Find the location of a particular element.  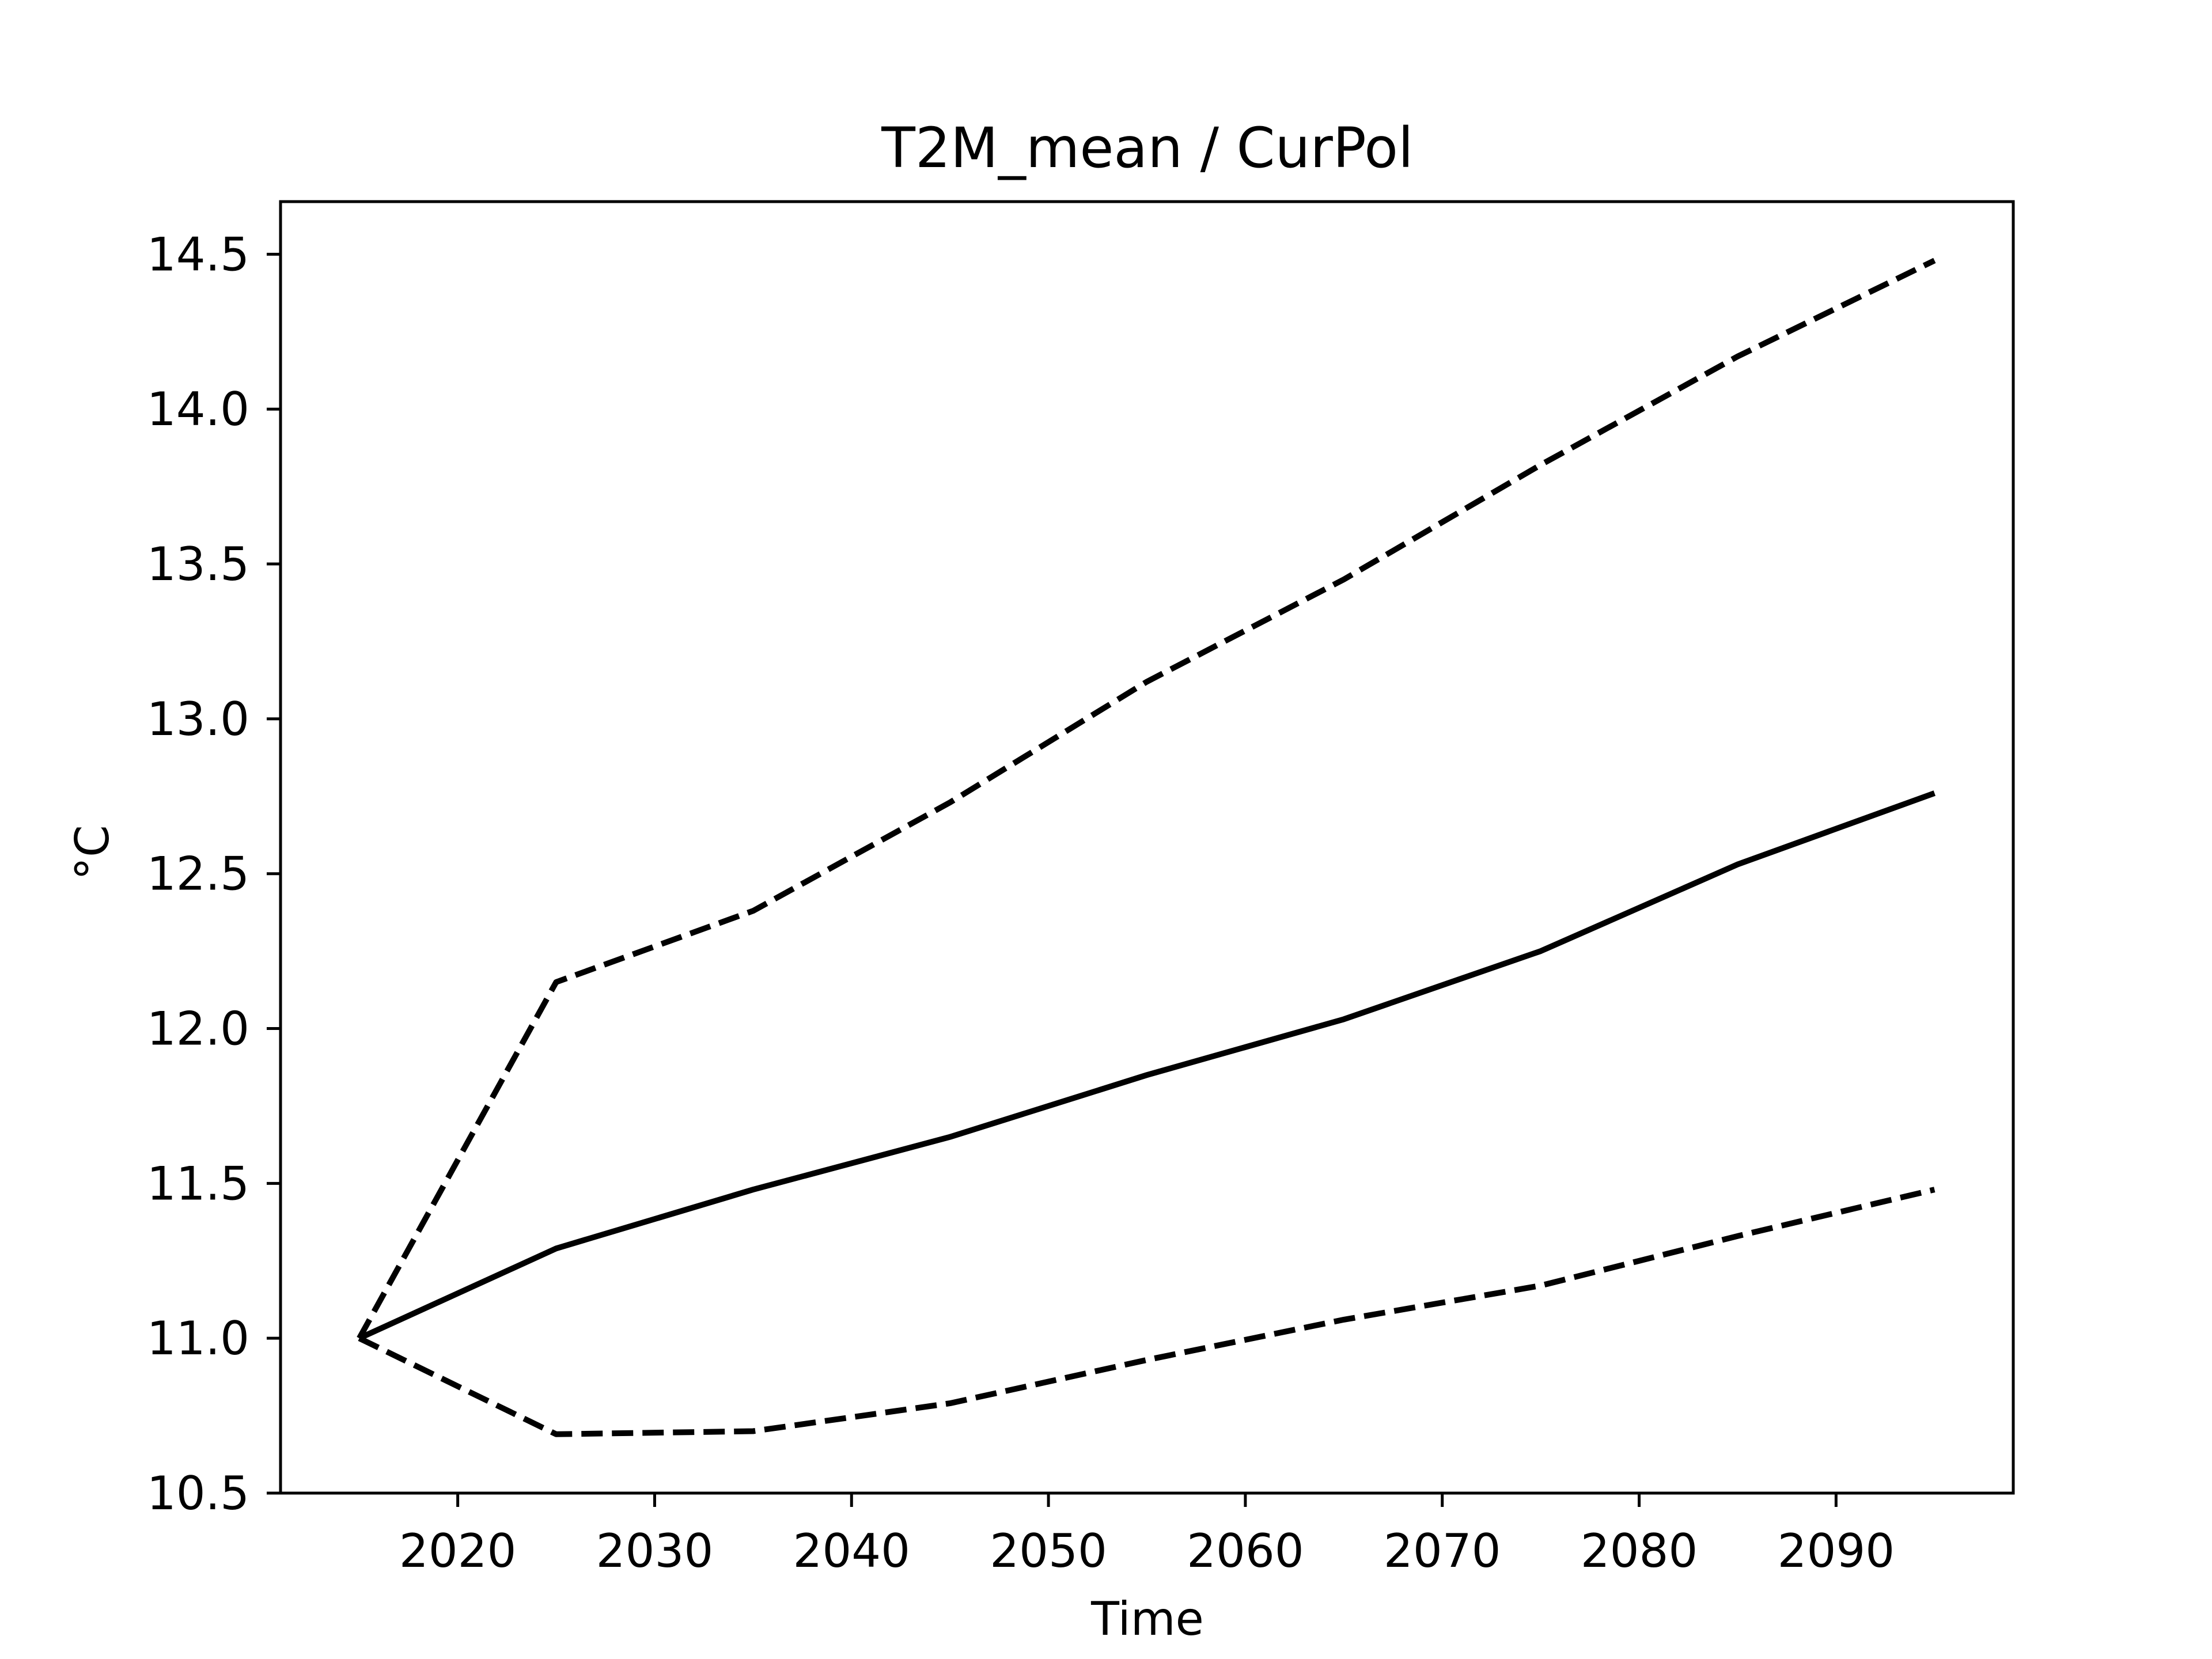

y-tick-label: 11.0 is located at coordinates (198, 1338).